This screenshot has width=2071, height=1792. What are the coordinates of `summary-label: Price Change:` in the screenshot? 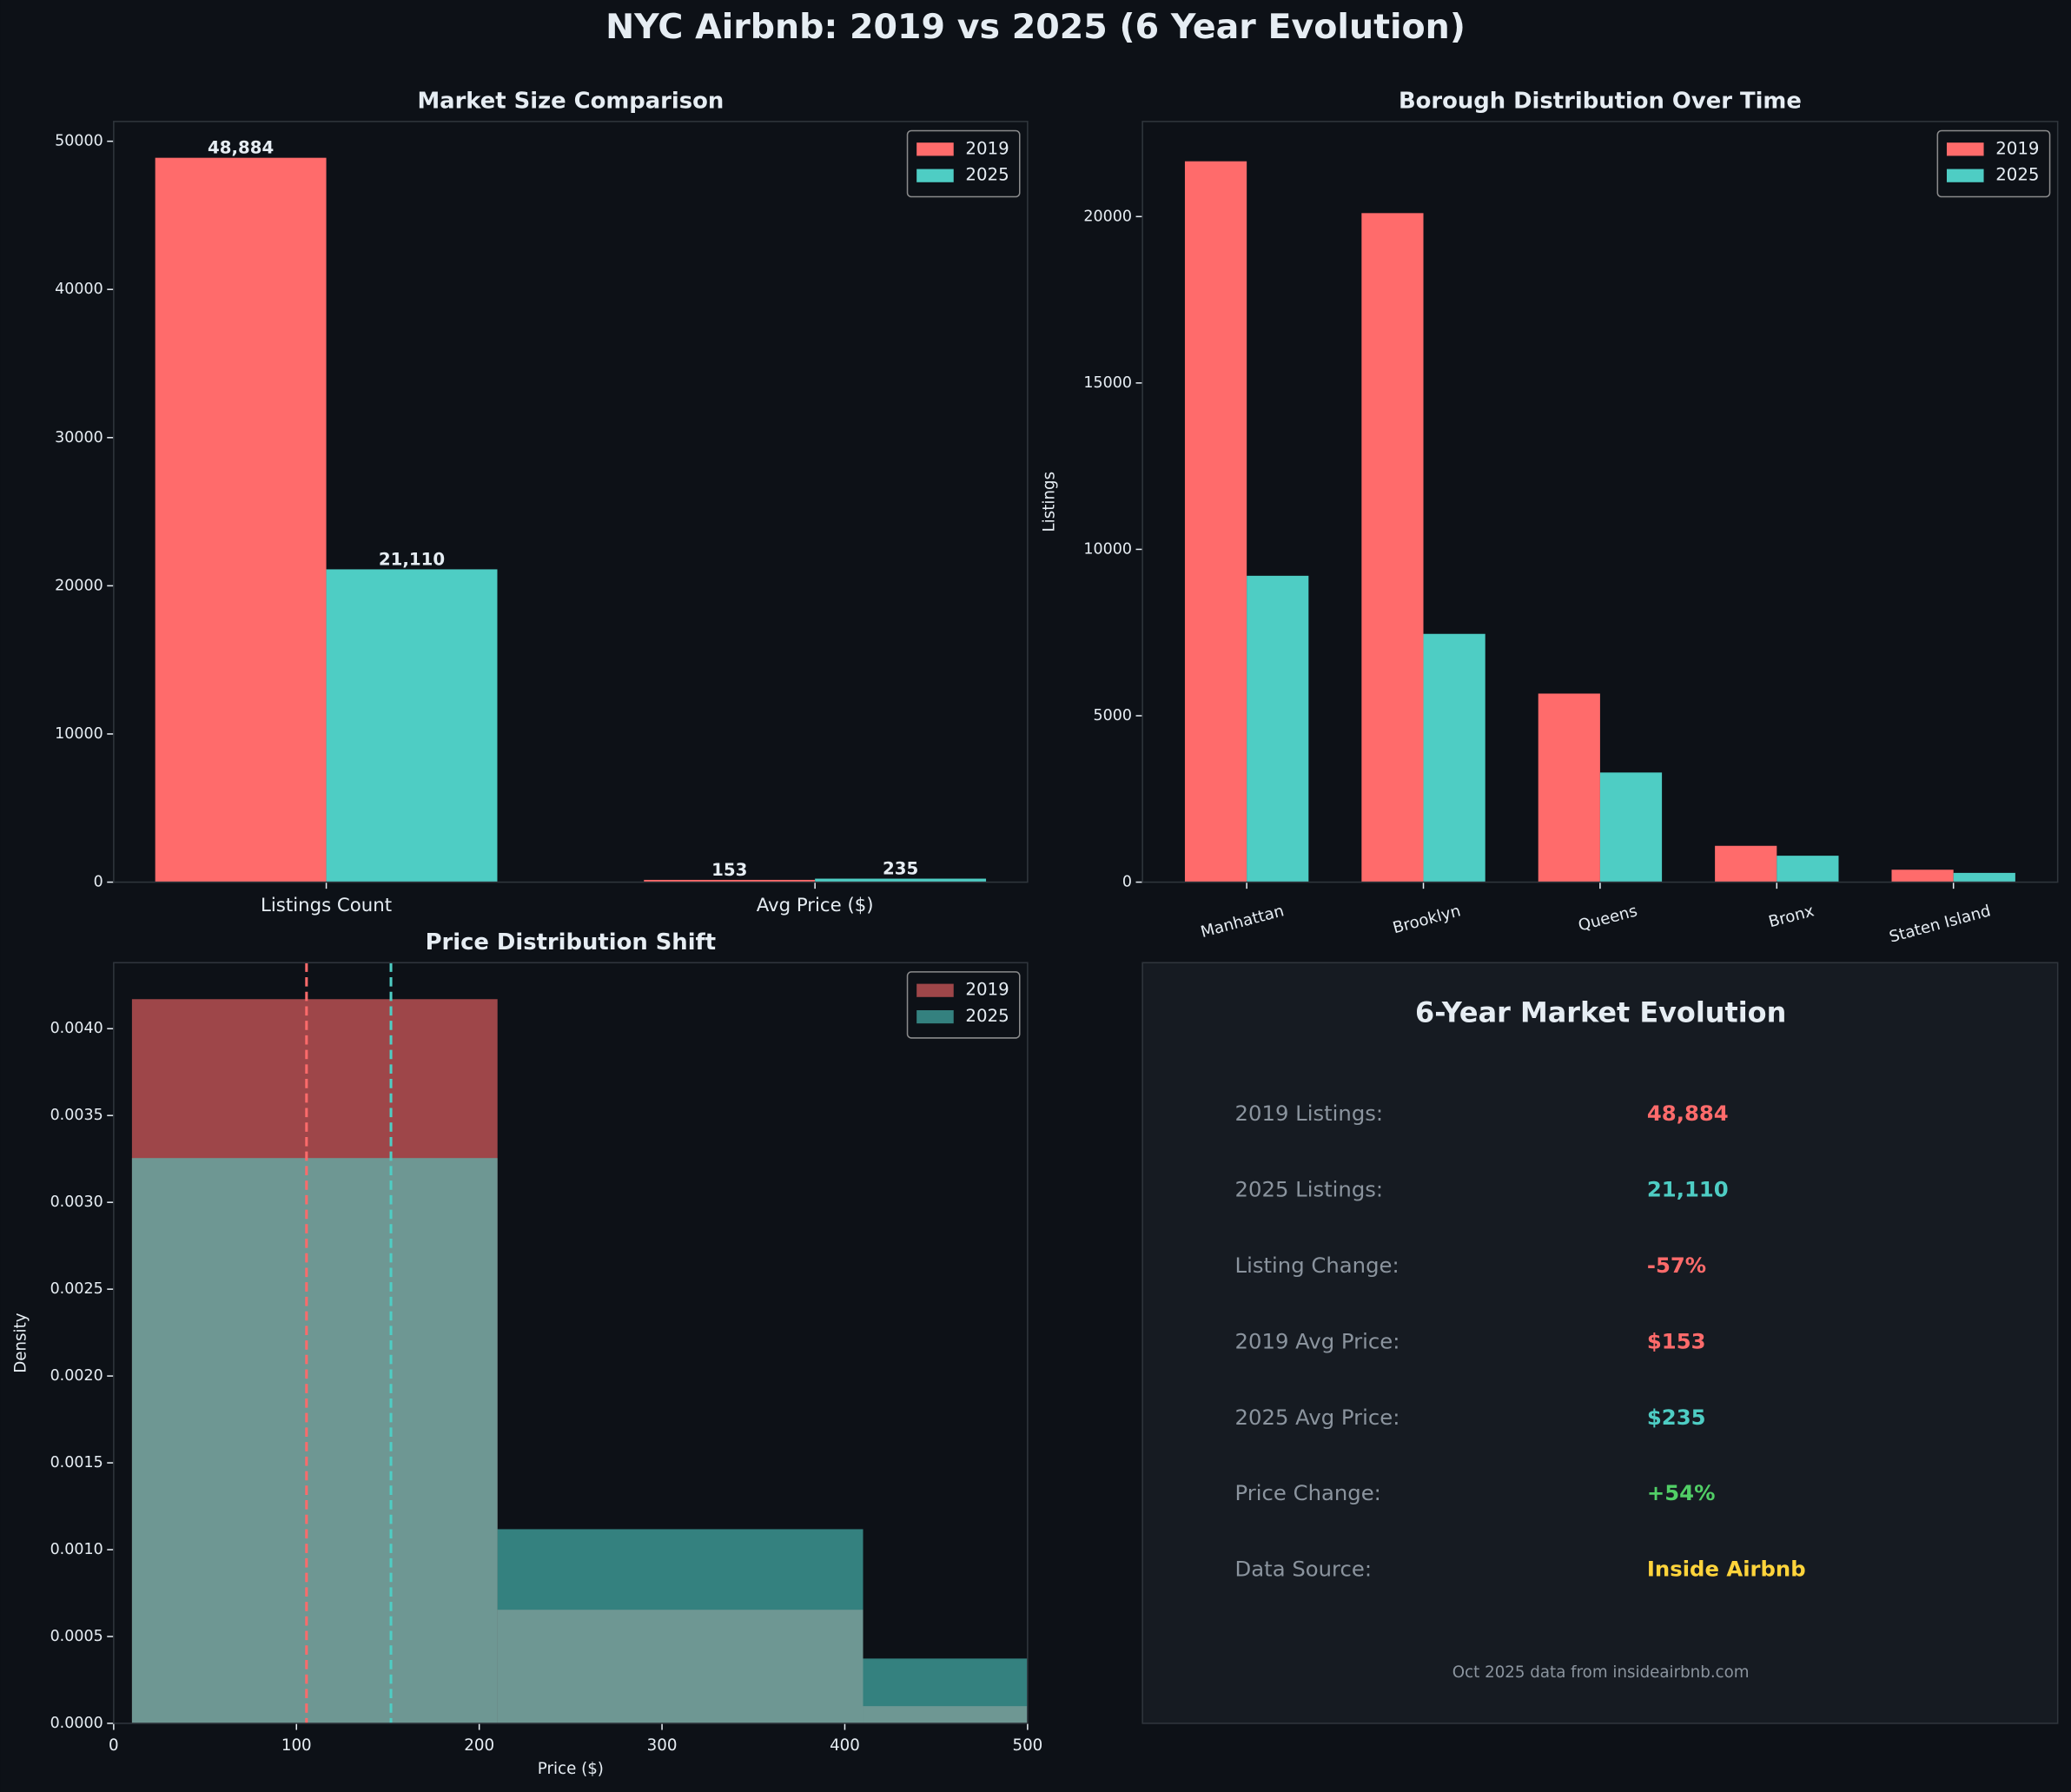 It's located at (1308, 1492).